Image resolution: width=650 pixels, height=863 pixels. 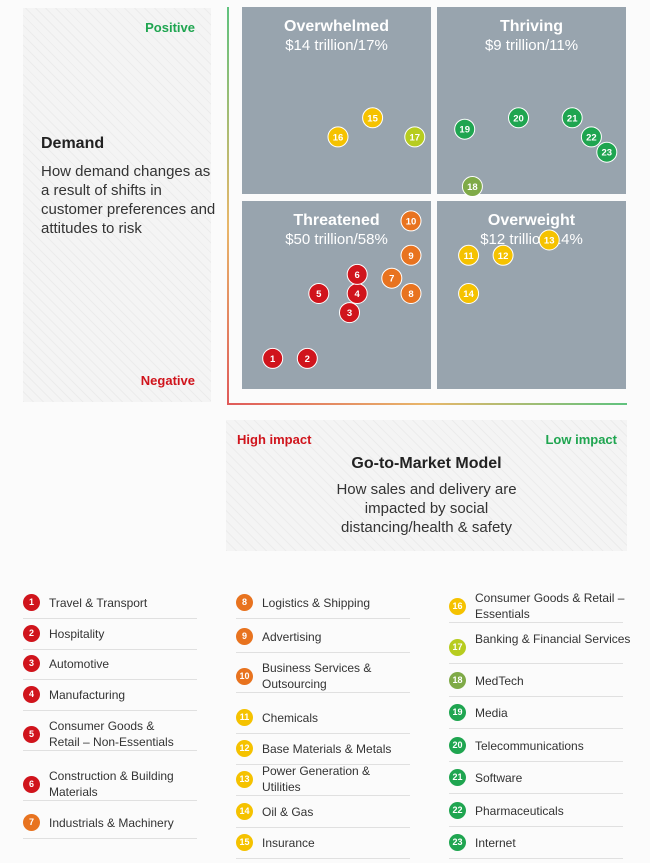 I want to click on legend-number-badge: 22, so click(x=457, y=810).